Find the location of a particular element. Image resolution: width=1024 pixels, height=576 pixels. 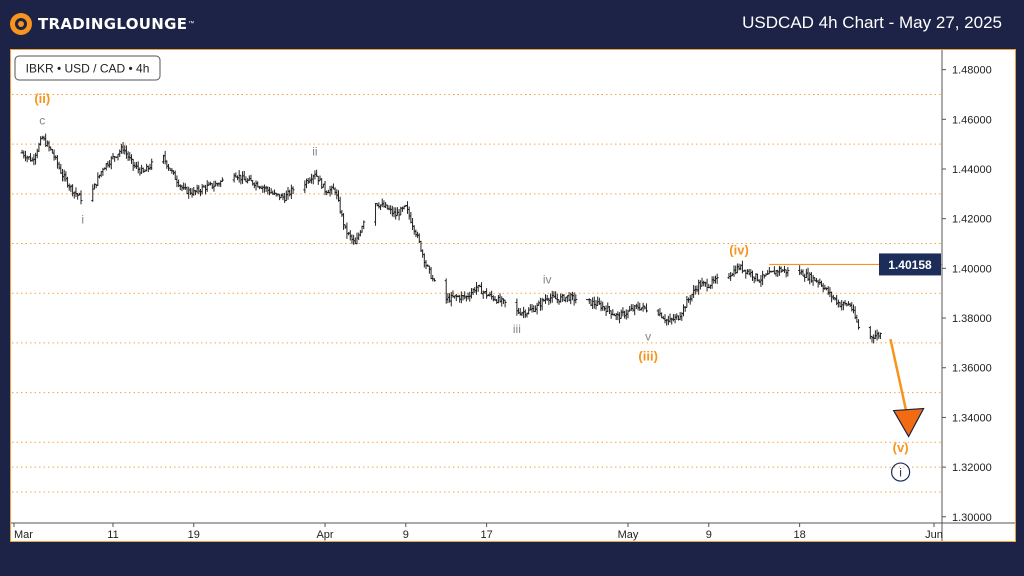

chart-title: USDCAD 4h Chart - May 27, 2025 is located at coordinates (872, 22).